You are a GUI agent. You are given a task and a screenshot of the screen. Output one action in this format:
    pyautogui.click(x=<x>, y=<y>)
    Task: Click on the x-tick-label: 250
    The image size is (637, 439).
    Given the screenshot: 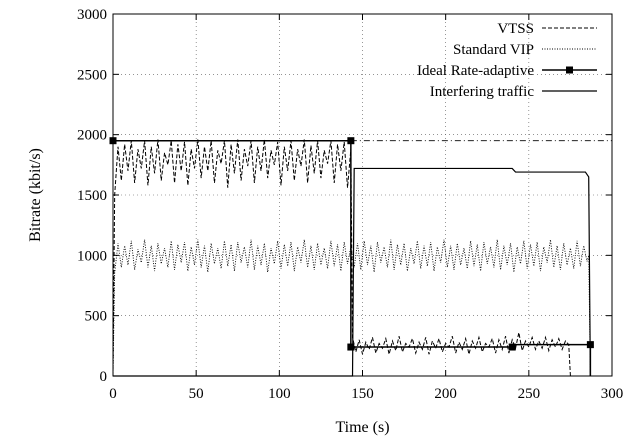 What is the action you would take?
    pyautogui.click(x=529, y=394)
    